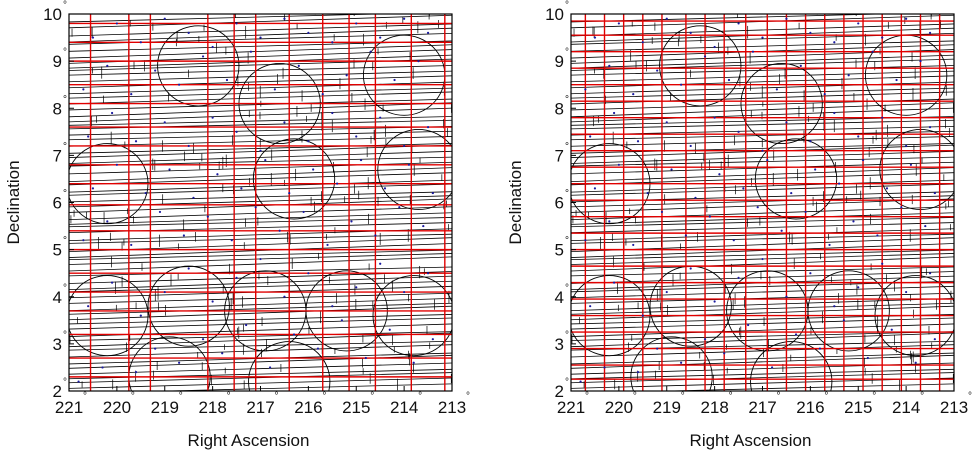  Describe the element at coordinates (559, 155) in the screenshot. I see `y-tick-label: 7` at that location.